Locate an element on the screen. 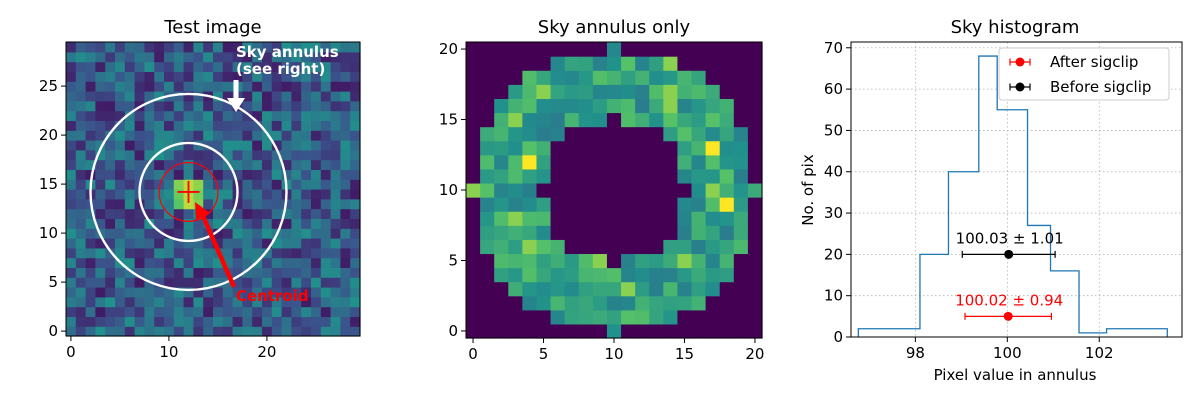 The image size is (1200, 400). sky-annulus-xtick-label: 15 is located at coordinates (684, 354).